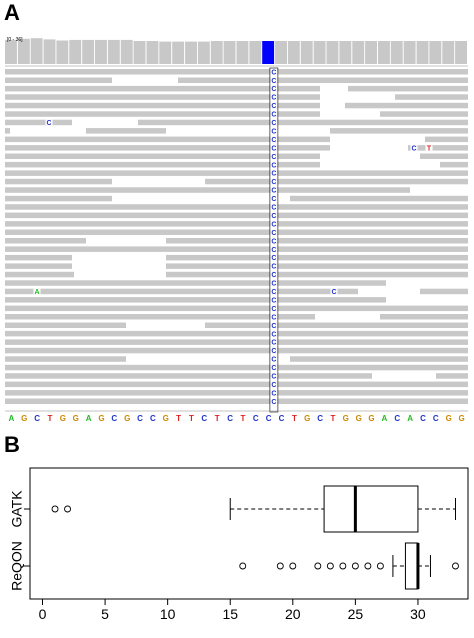  I want to click on x-tick-label: 20, so click(293, 614).